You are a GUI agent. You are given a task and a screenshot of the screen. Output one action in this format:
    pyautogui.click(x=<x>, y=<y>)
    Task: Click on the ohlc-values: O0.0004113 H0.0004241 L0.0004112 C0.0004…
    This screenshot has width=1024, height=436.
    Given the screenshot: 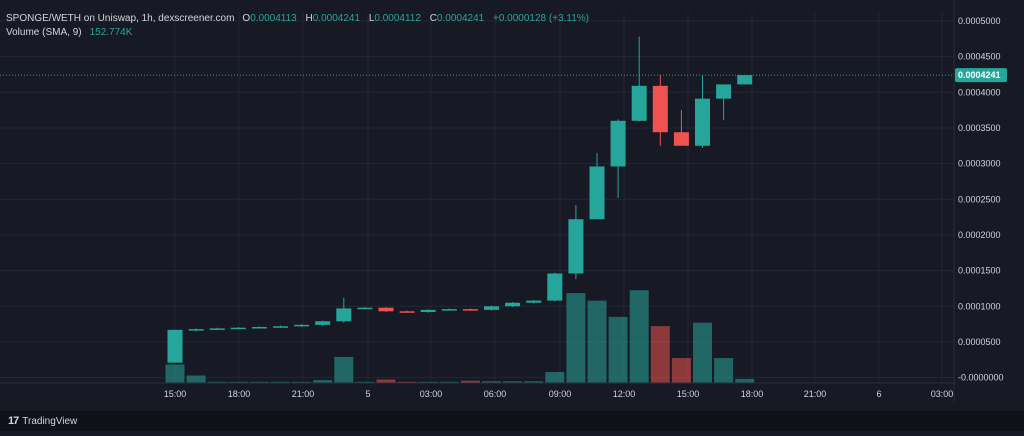 What is the action you would take?
    pyautogui.click(x=415, y=19)
    